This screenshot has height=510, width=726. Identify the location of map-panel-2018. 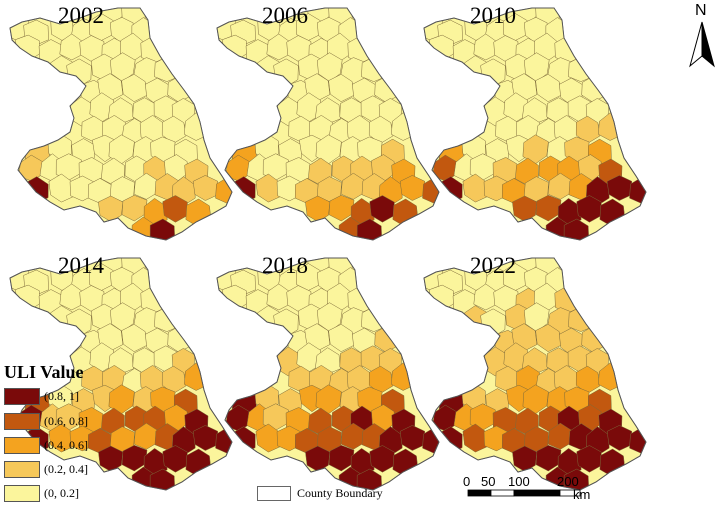
(328, 374).